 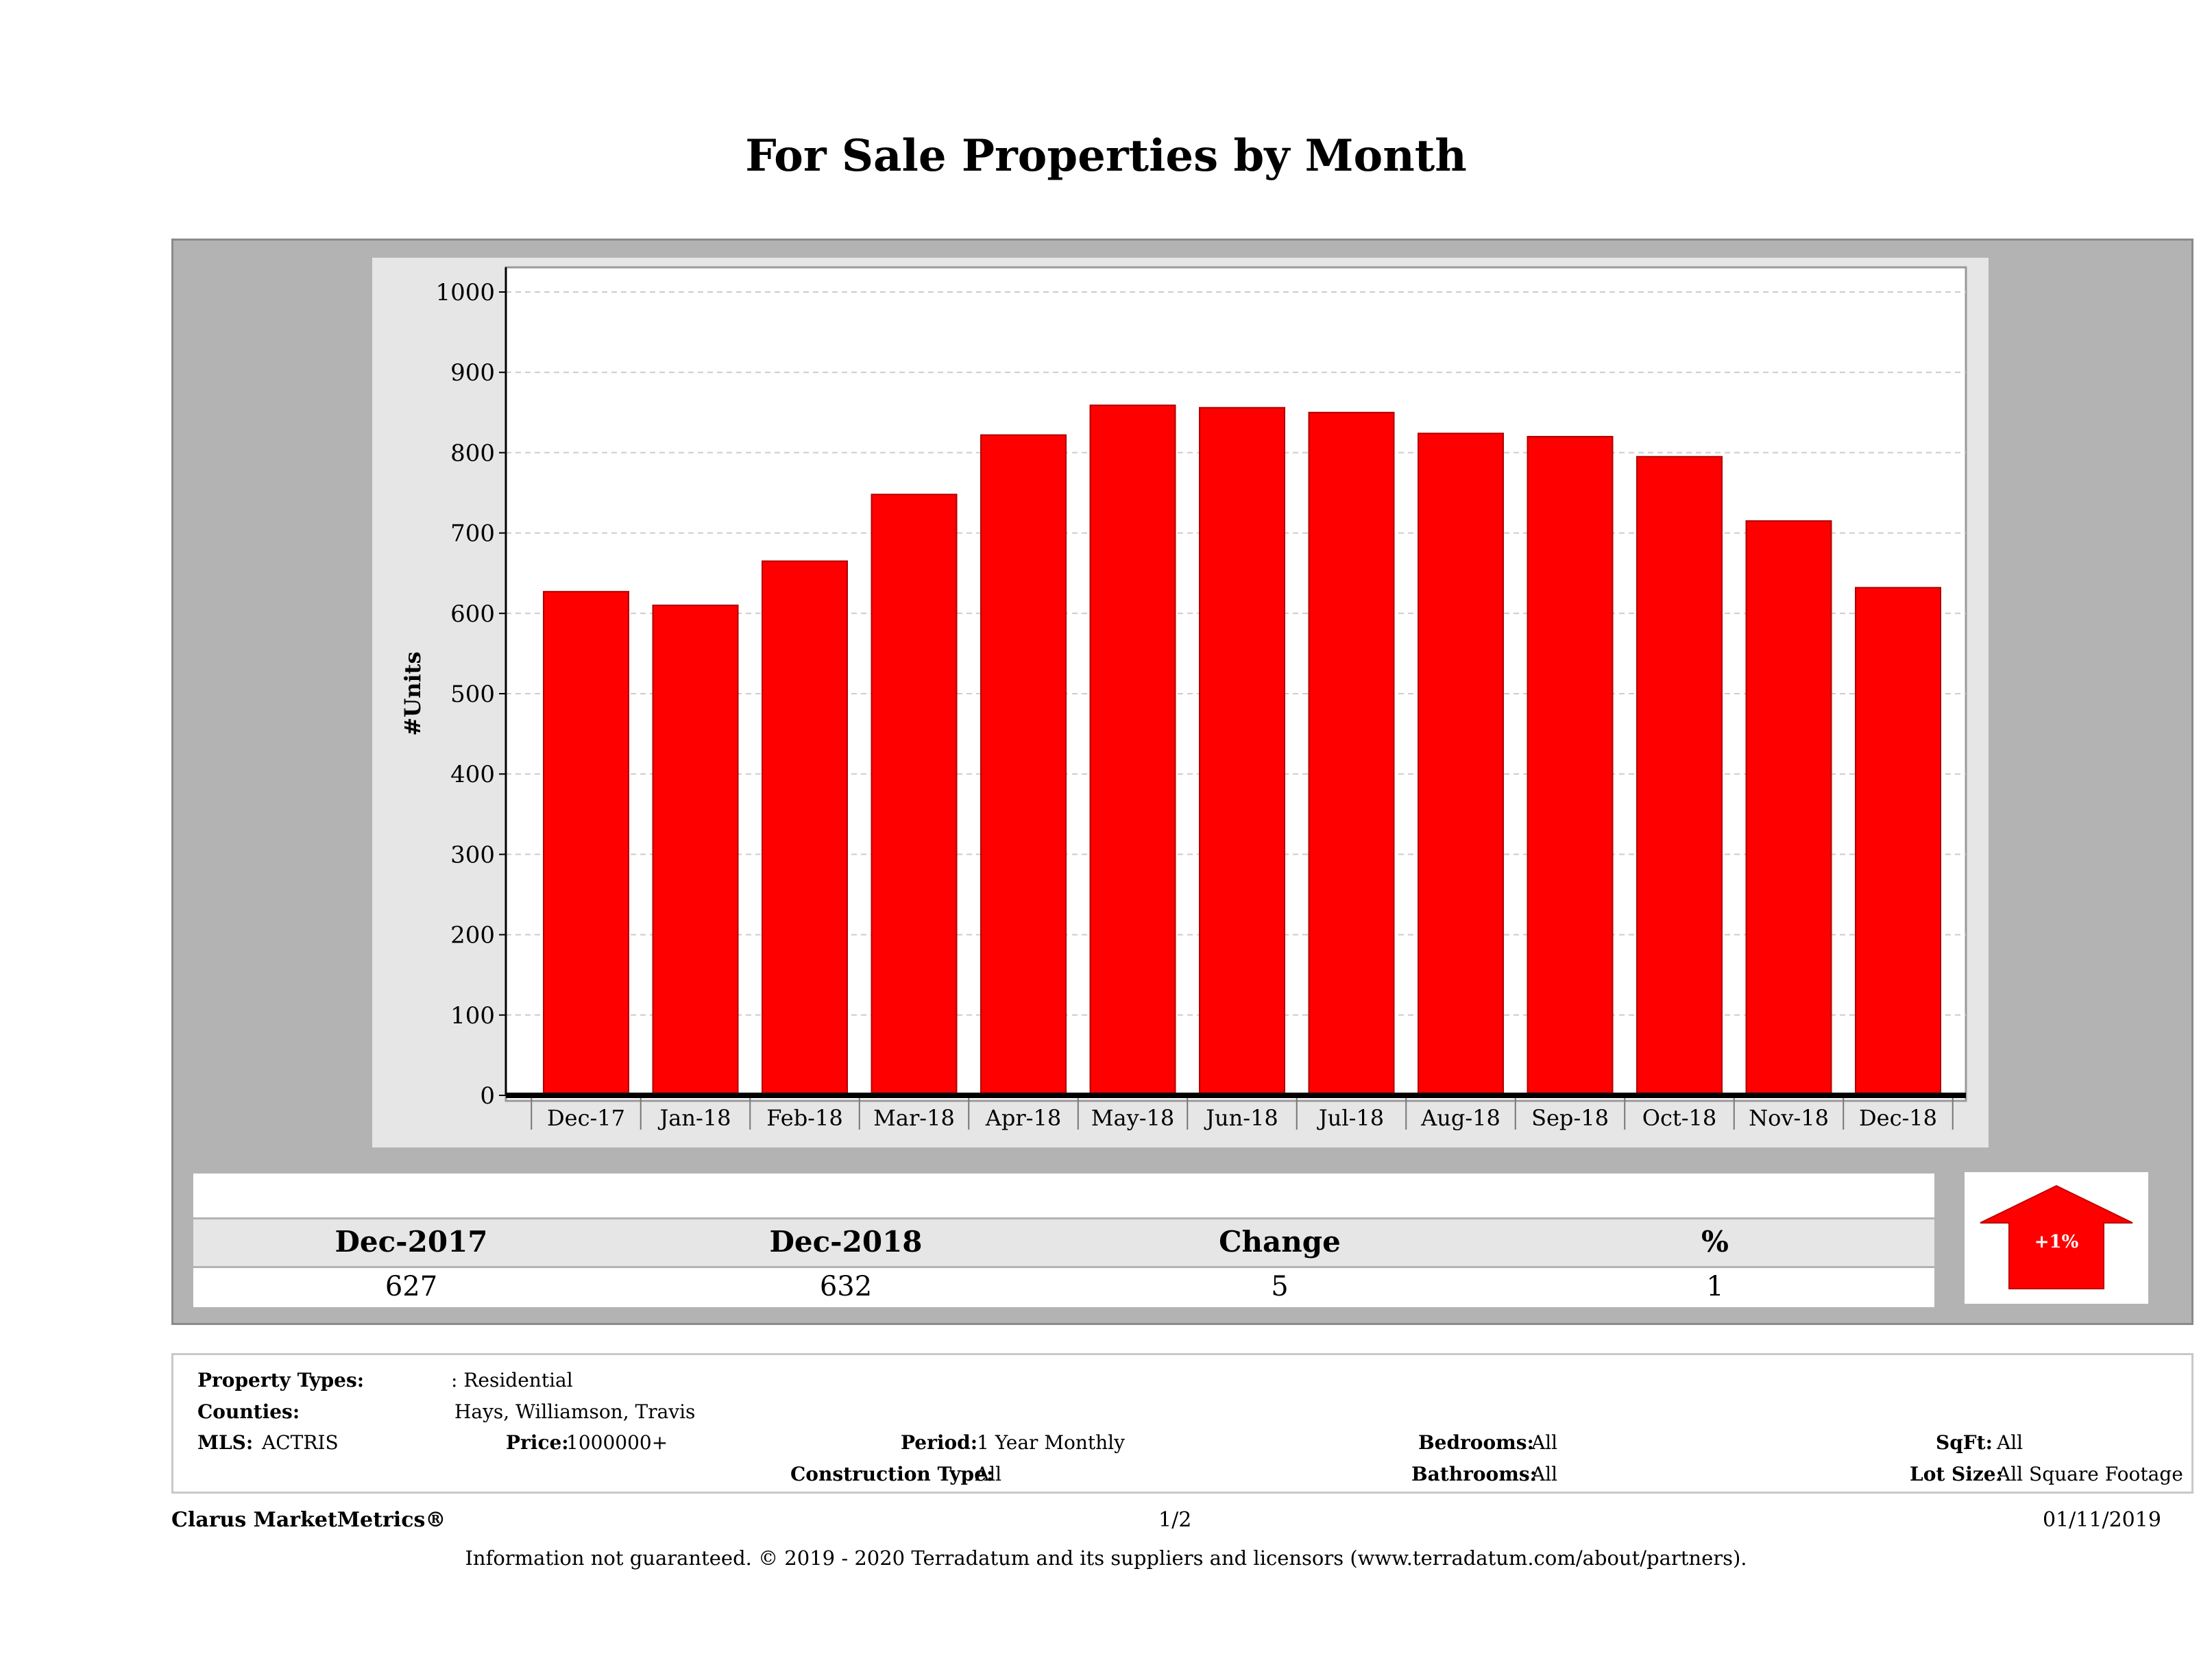 What do you see at coordinates (940, 1442) in the screenshot?
I see `period-label: Period:` at bounding box center [940, 1442].